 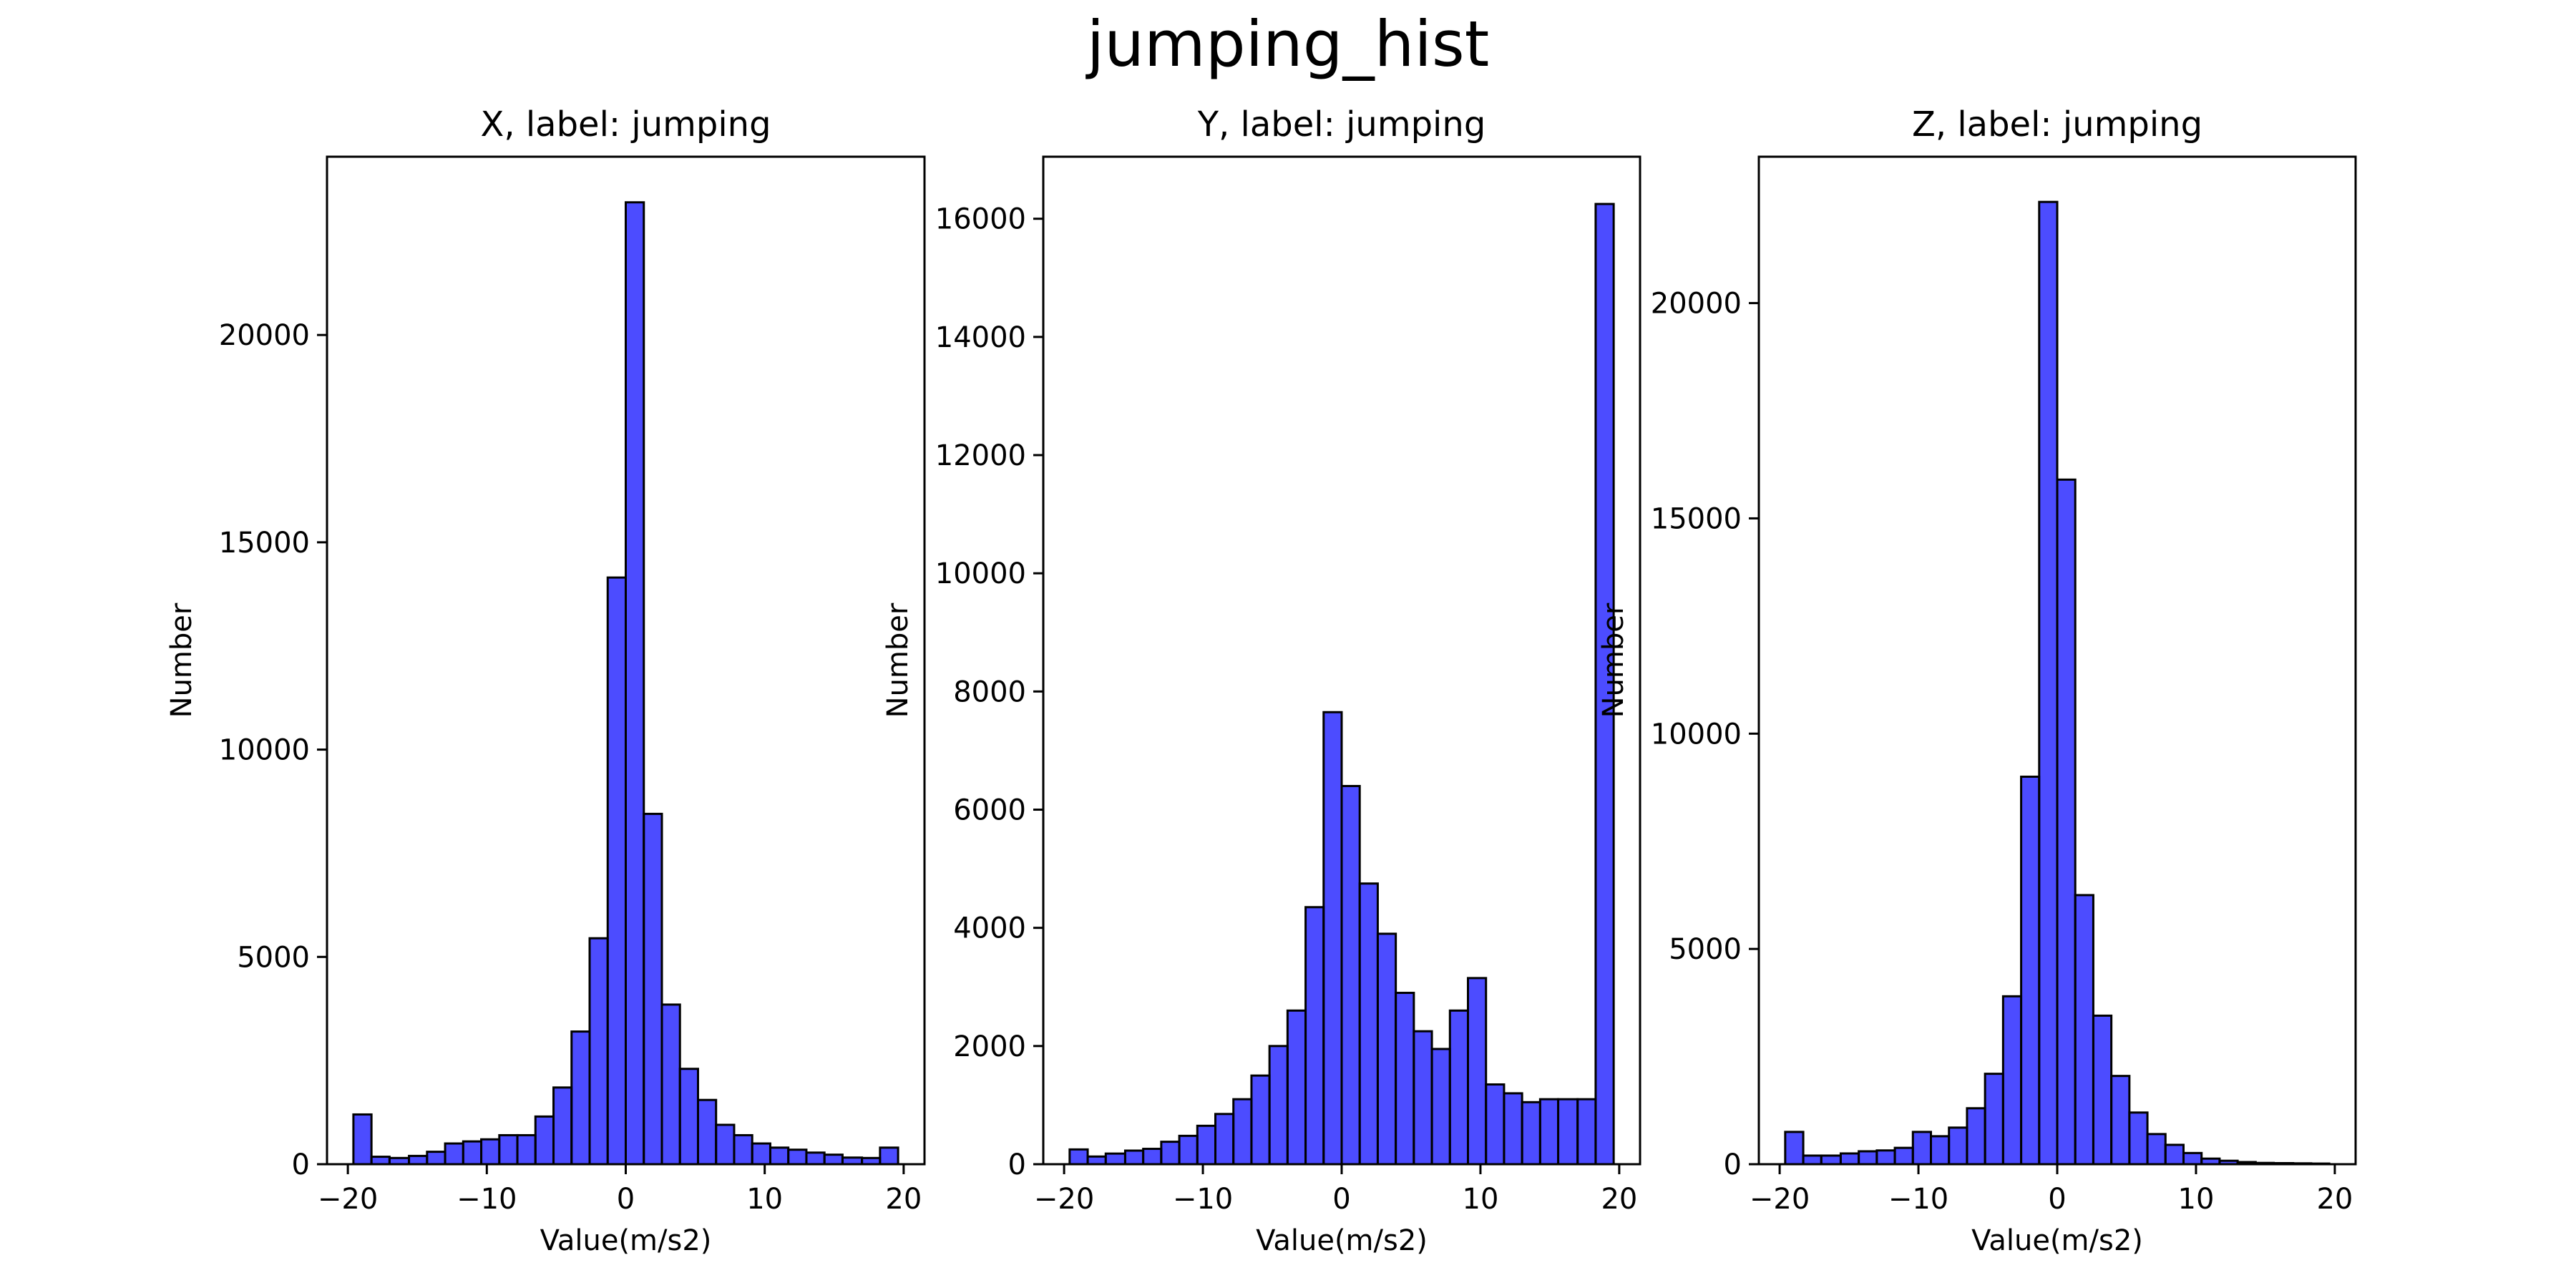 What do you see at coordinates (989, 691) in the screenshot?
I see `y-tick-label: 8000` at bounding box center [989, 691].